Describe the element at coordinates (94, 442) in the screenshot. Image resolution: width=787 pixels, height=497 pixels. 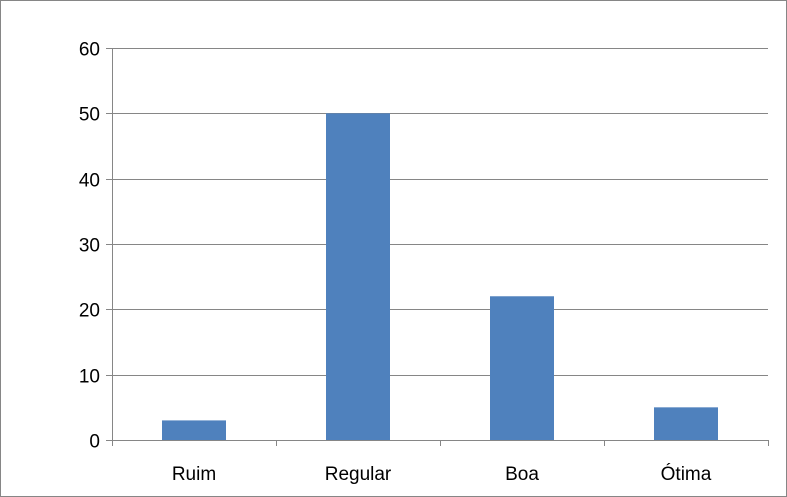
I see `y-tick-label: 0` at that location.